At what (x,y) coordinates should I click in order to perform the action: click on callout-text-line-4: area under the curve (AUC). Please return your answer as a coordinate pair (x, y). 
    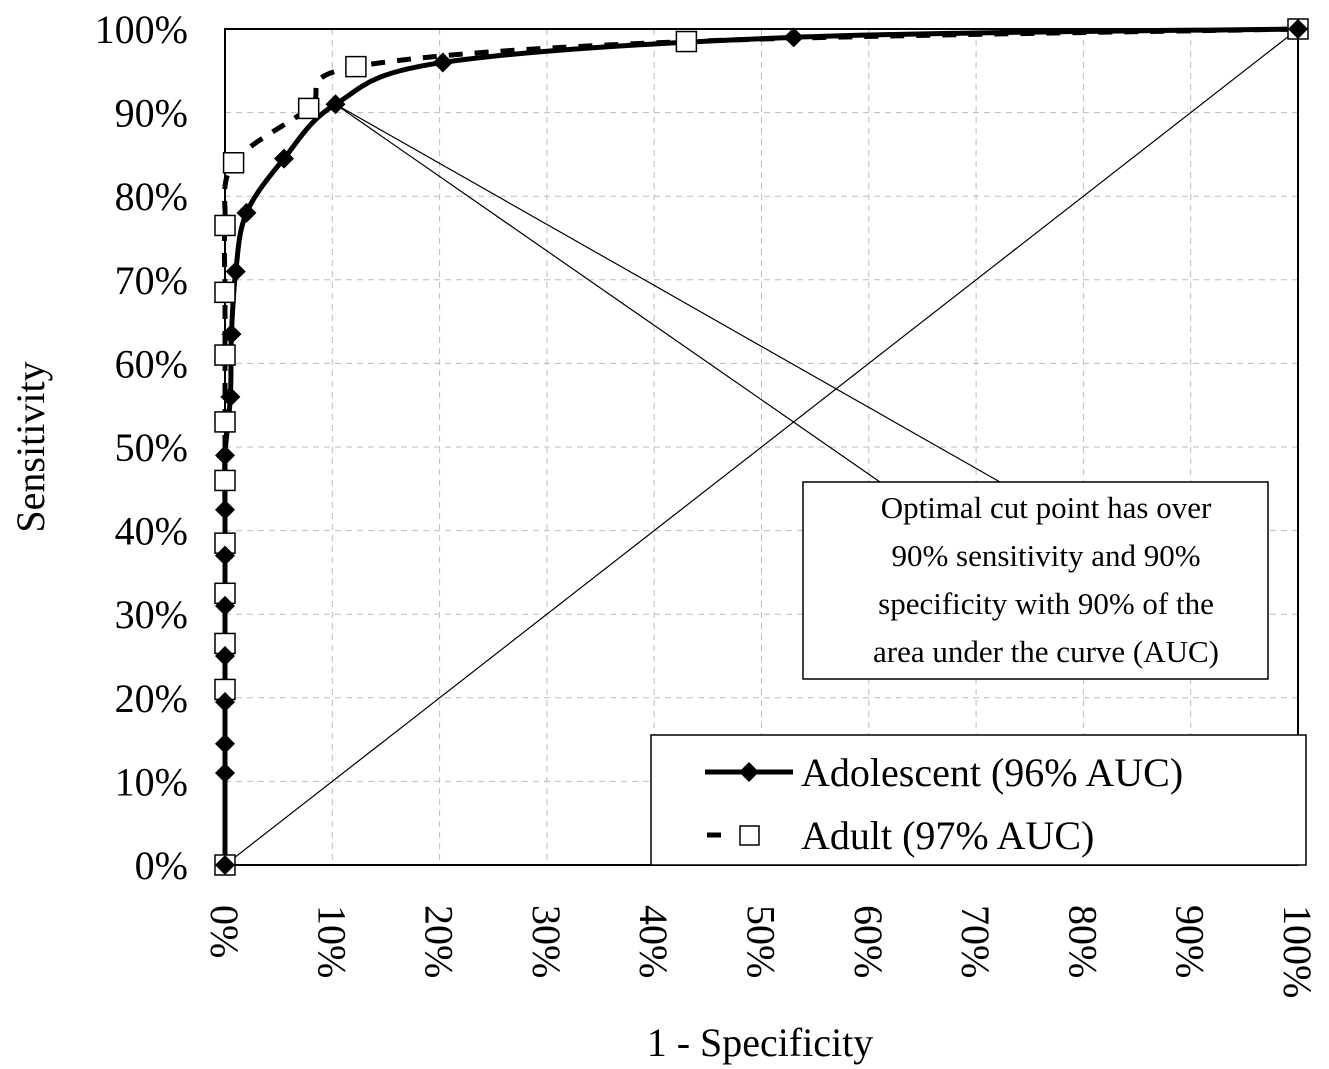
    Looking at the image, I should click on (1046, 651).